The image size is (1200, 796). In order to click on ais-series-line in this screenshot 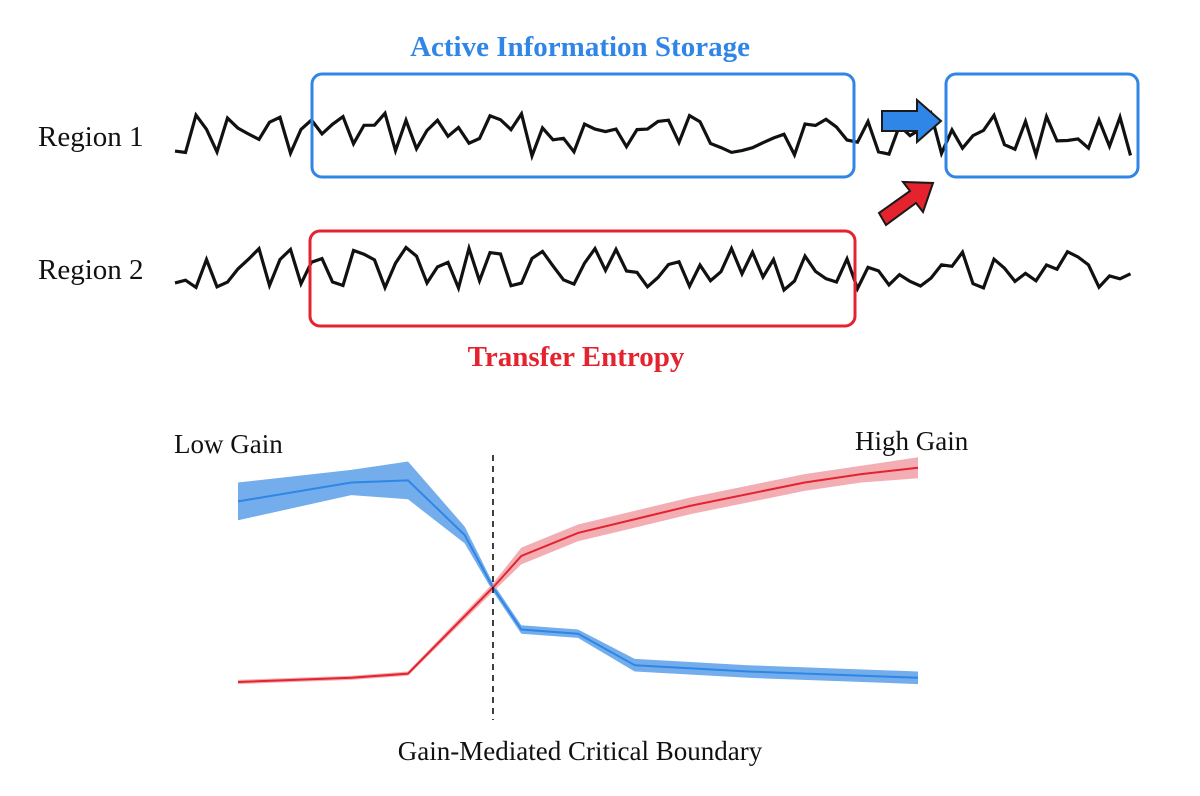, I will do `click(578, 579)`.